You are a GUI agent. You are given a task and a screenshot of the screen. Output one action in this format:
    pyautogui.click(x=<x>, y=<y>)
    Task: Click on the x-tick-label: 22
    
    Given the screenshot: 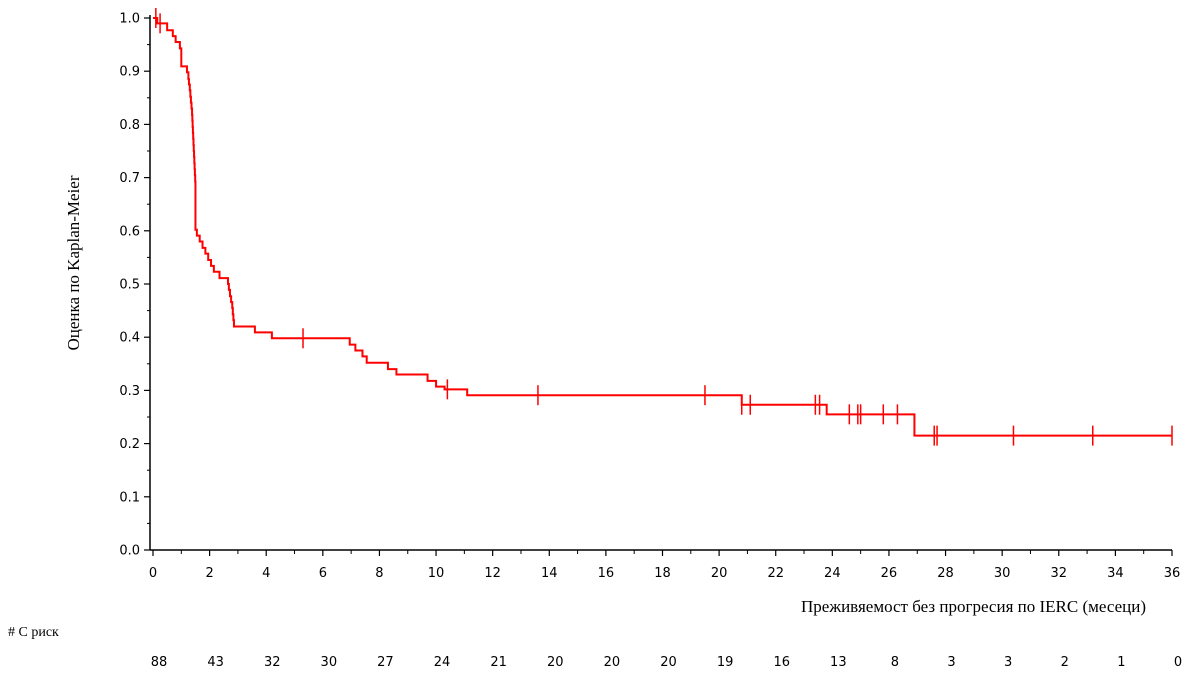 What is the action you would take?
    pyautogui.click(x=775, y=573)
    